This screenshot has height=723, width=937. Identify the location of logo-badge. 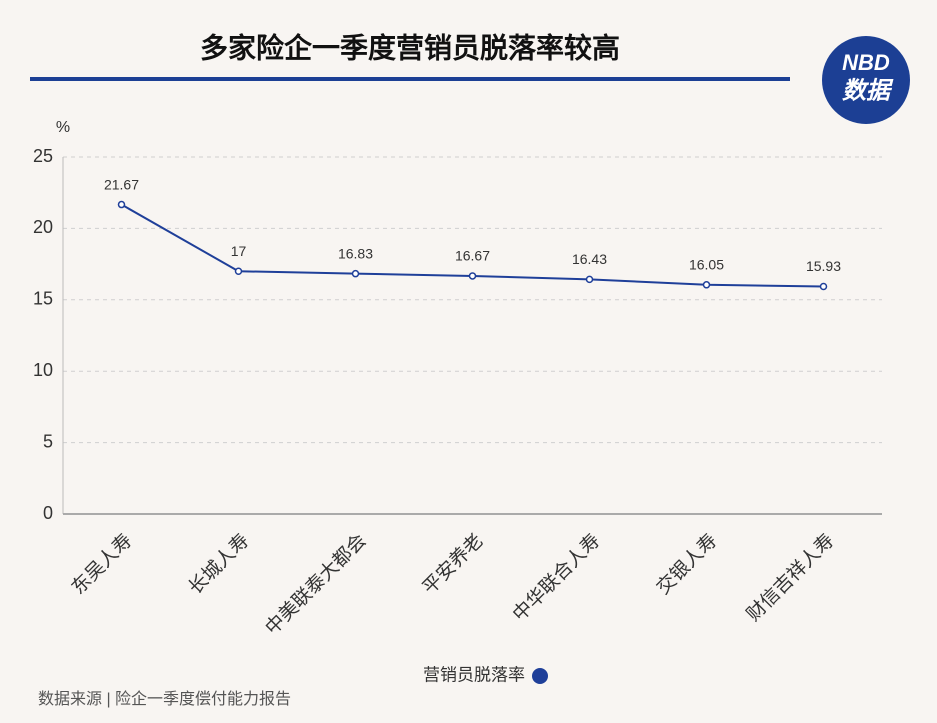
(866, 80).